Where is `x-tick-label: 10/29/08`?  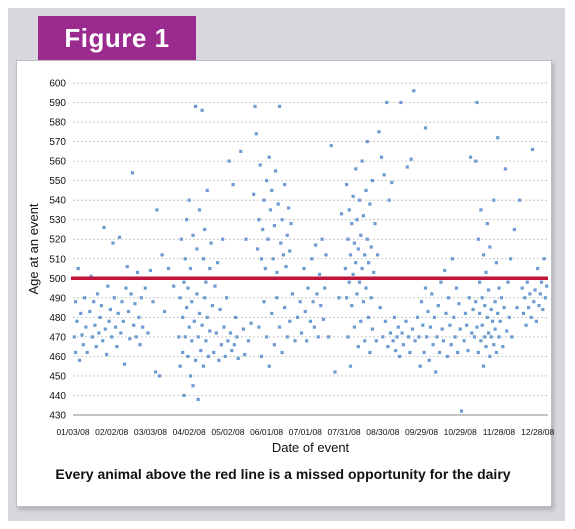
x-tick-label: 10/29/08 is located at coordinates (460, 432).